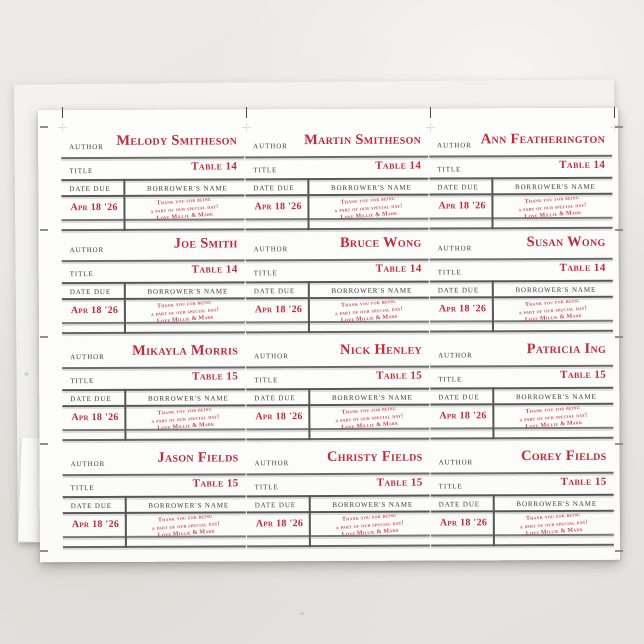 The image size is (644, 644). I want to click on guest-name: Corey Fields, so click(564, 456).